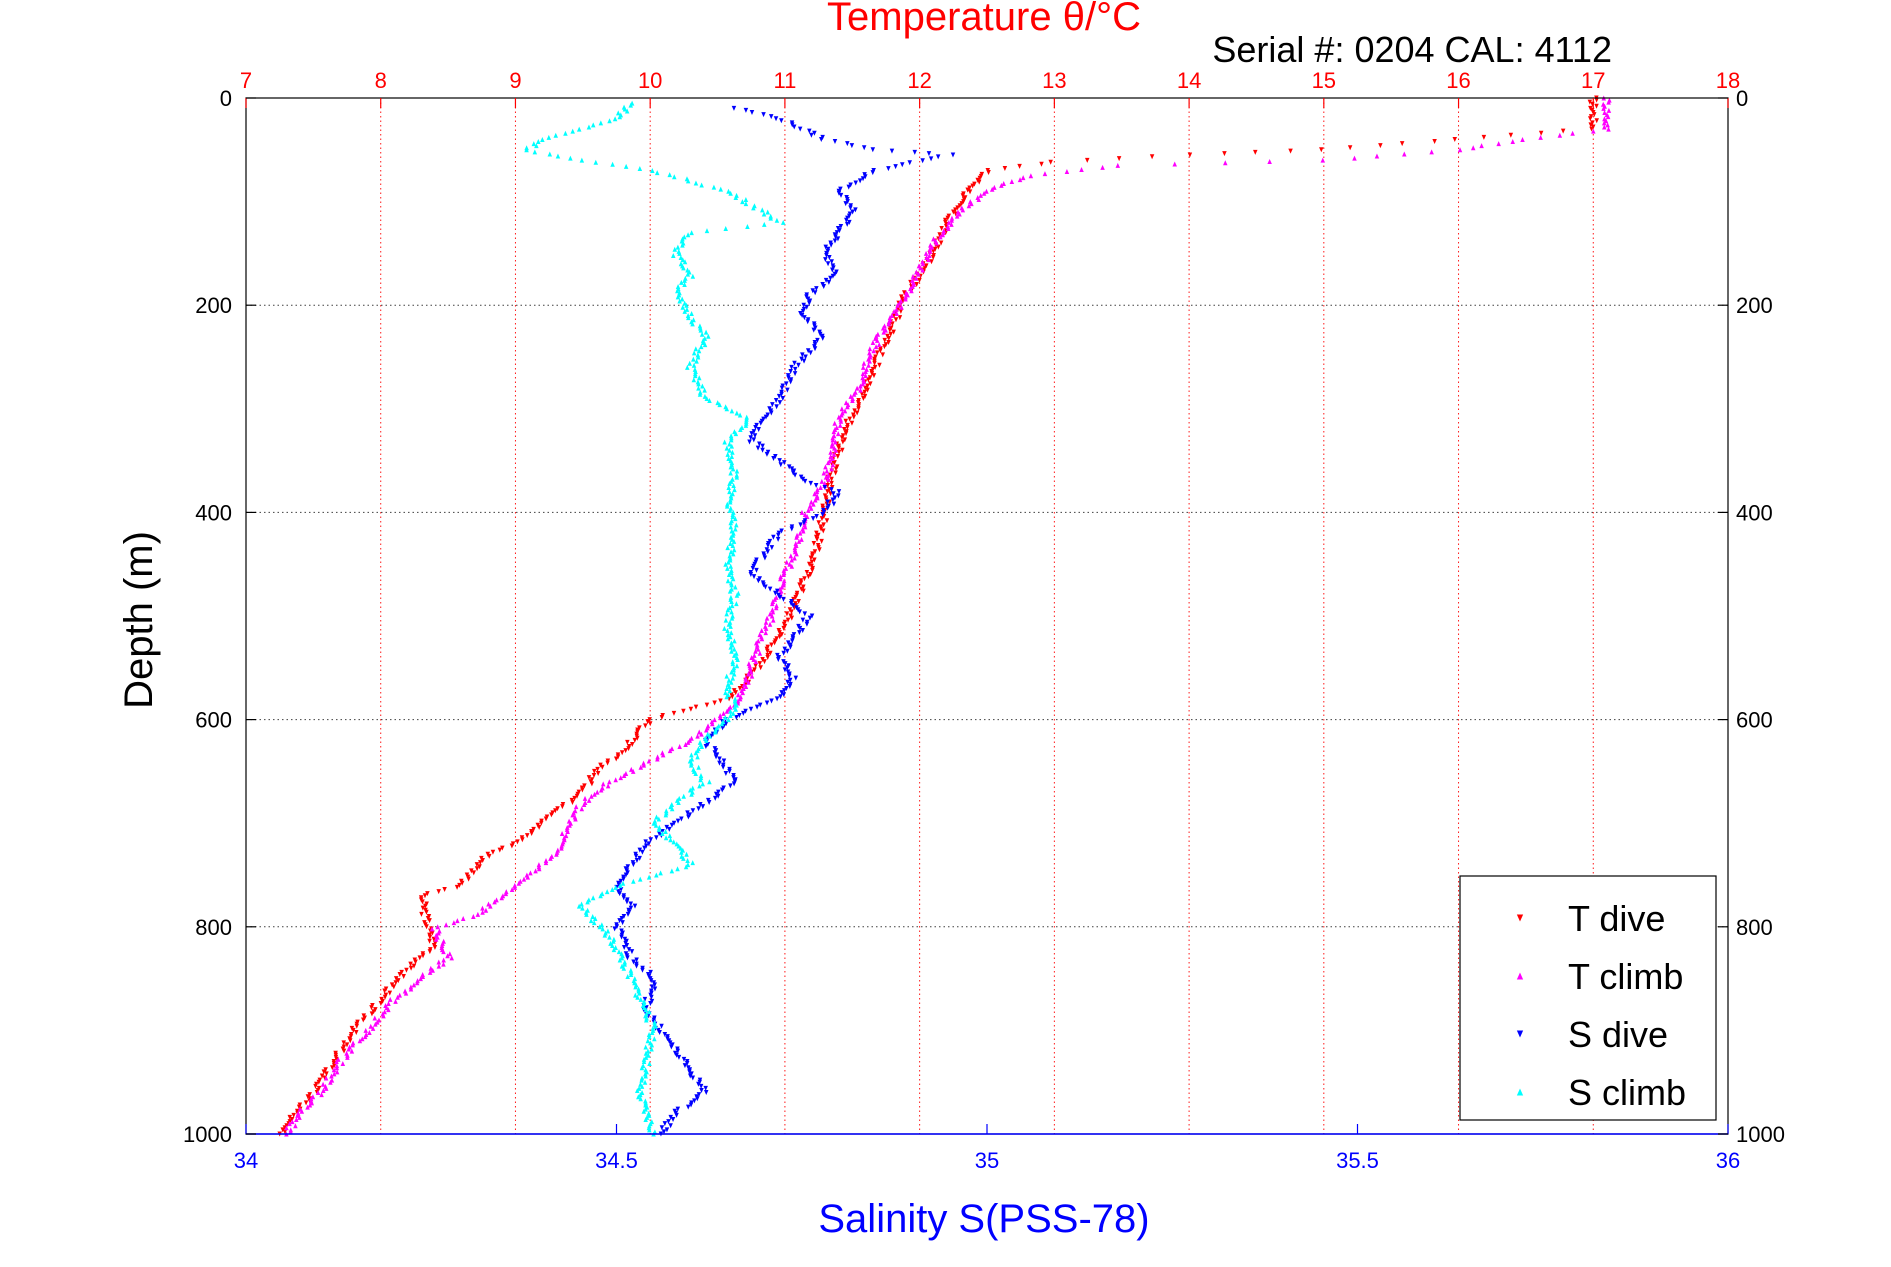 The height and width of the screenshot is (1267, 1891). Describe the element at coordinates (1616, 918) in the screenshot. I see `legend-label: T dive` at that location.